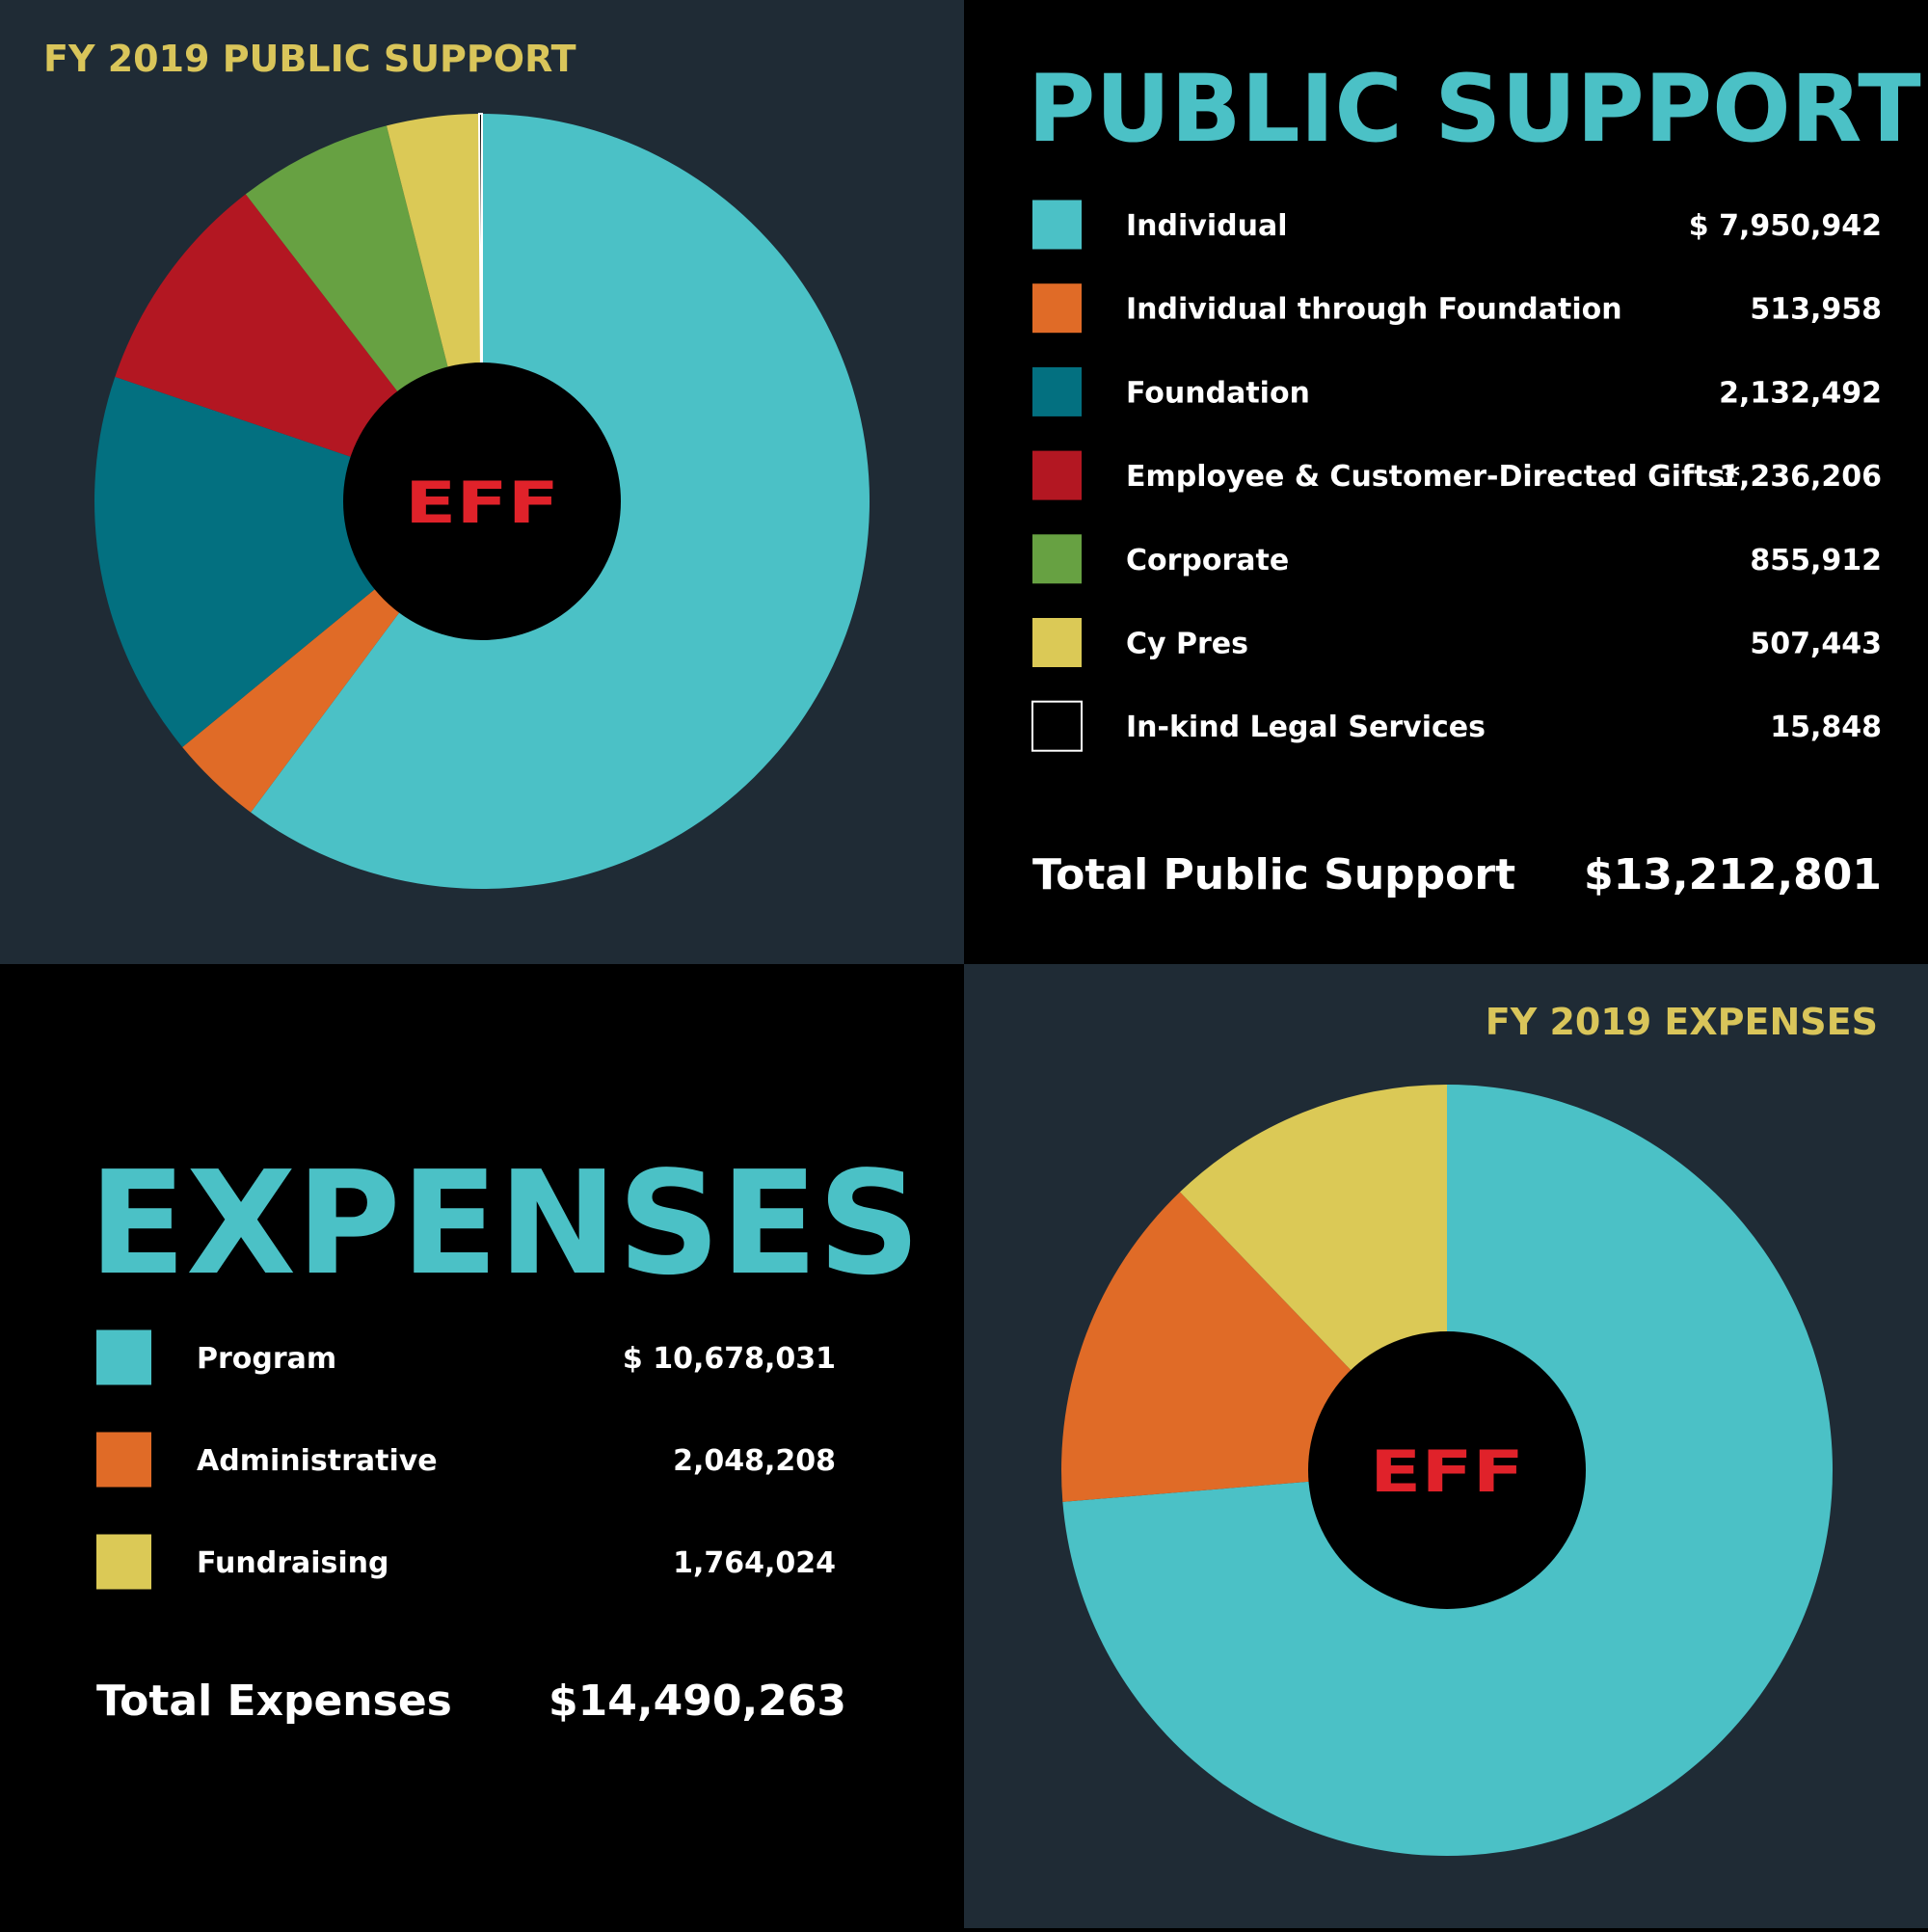  I want to click on wedge, so click(480, 307).